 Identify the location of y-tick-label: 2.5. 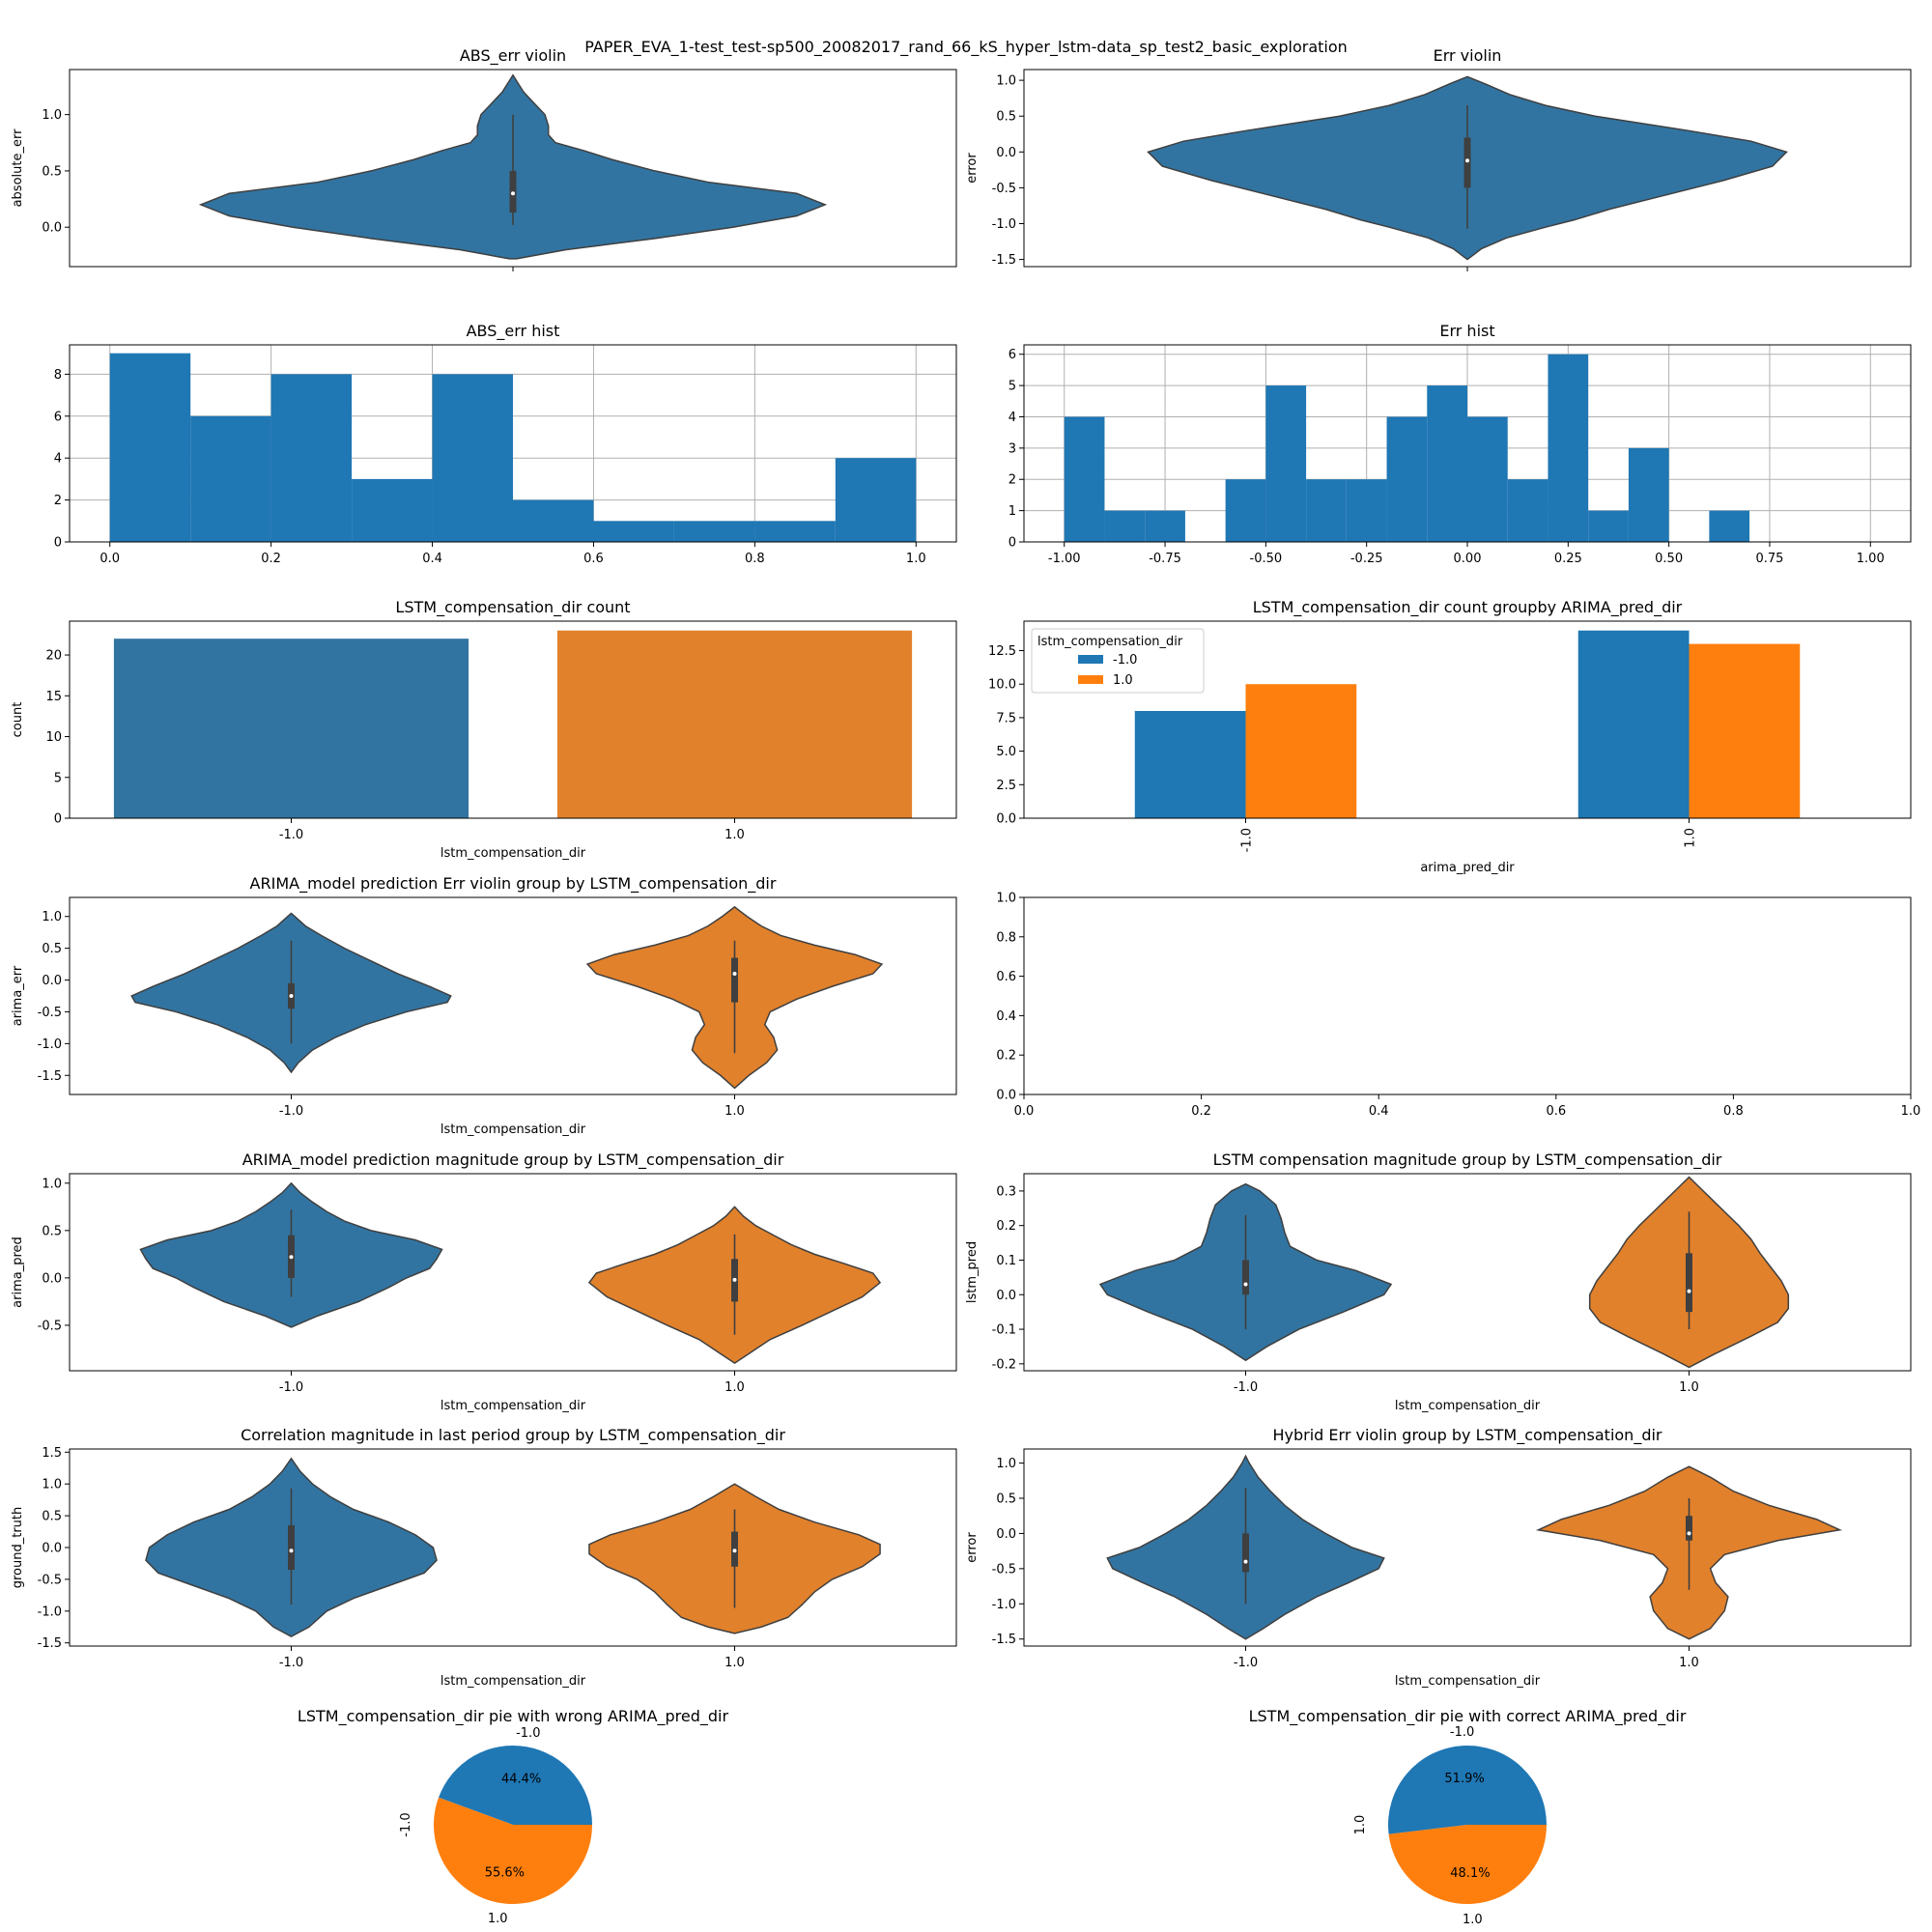
(1006, 786).